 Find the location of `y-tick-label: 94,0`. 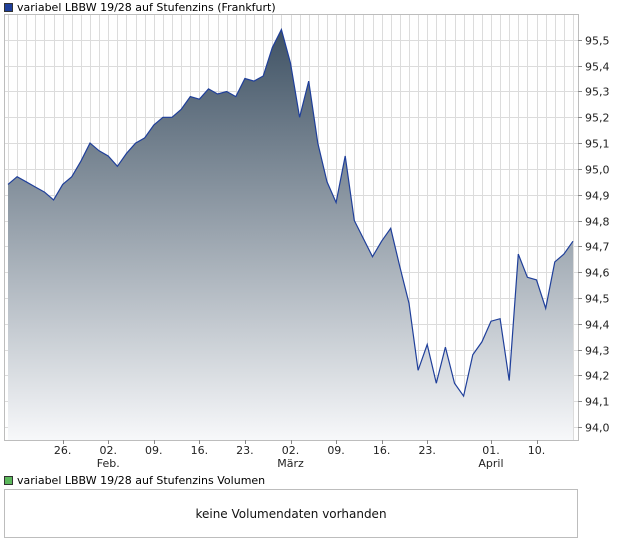

y-tick-label: 94,0 is located at coordinates (597, 428).